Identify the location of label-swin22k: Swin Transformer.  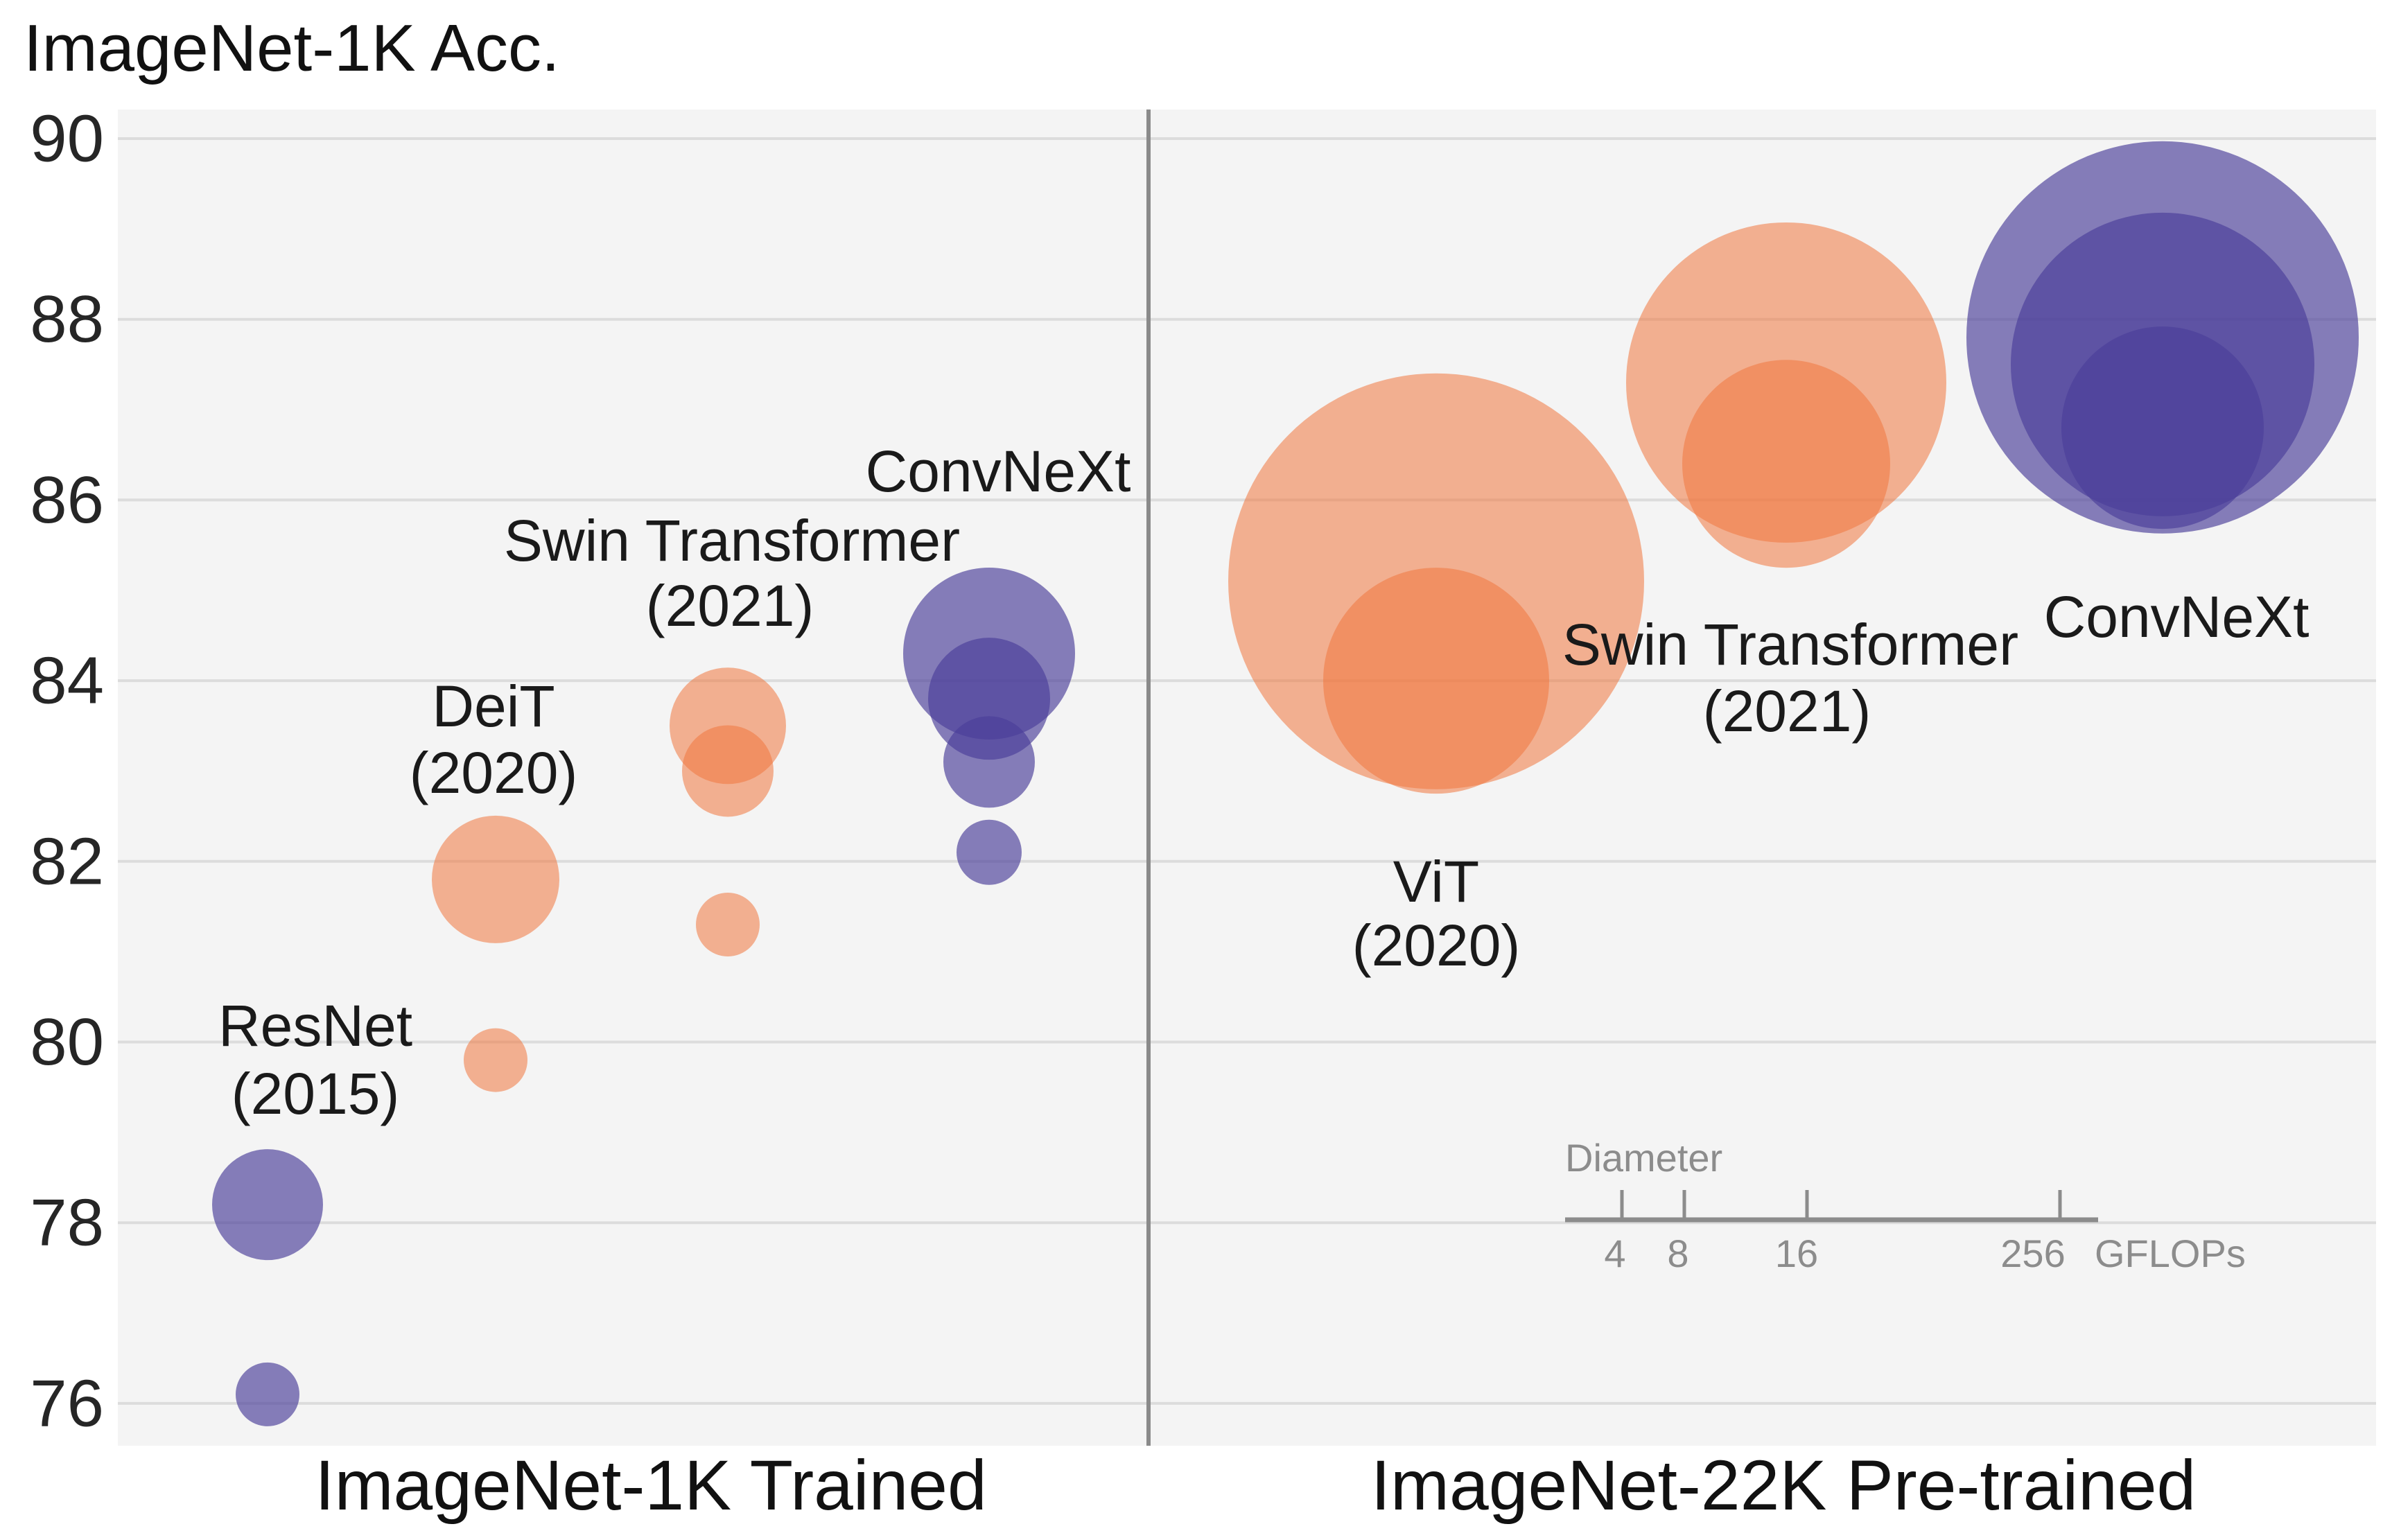
(1790, 644).